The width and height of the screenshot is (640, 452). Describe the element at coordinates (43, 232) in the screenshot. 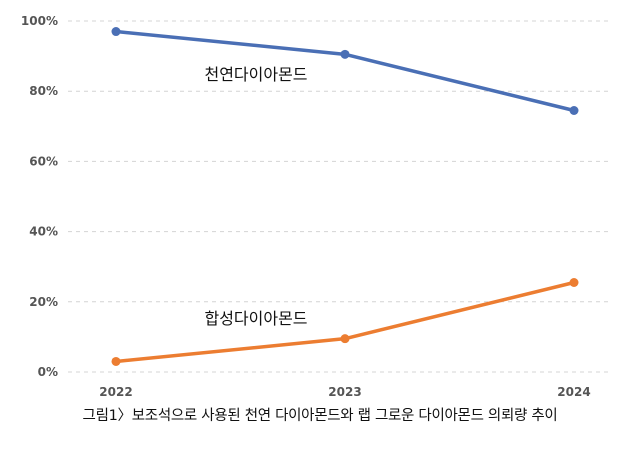

I see `y-tick-label: 40%` at that location.